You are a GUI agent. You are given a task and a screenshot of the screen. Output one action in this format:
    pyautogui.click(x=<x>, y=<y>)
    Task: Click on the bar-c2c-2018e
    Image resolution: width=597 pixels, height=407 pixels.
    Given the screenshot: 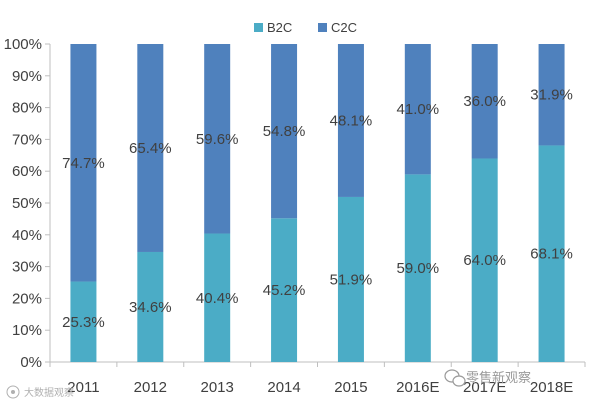 What is the action you would take?
    pyautogui.click(x=551, y=95)
    